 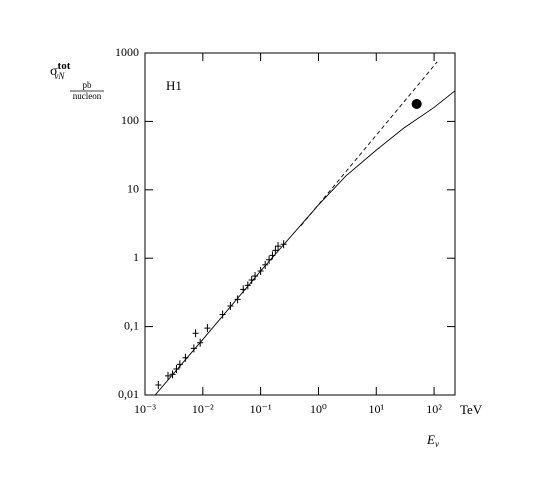 I want to click on y-tick-label: 100, so click(x=130, y=120).